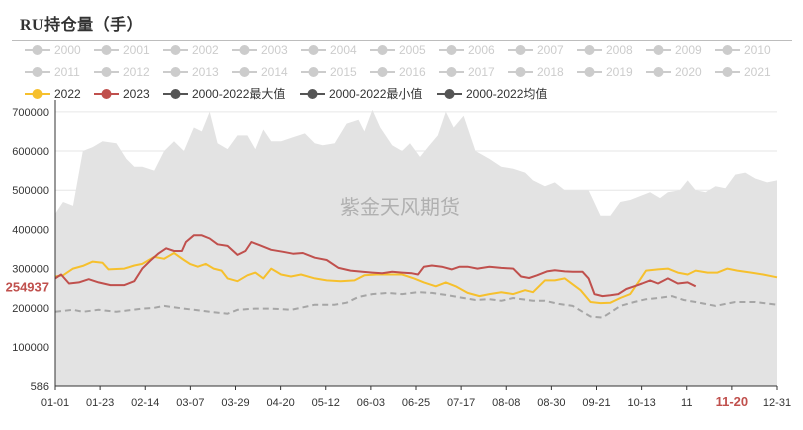 This screenshot has height=430, width=803. Describe the element at coordinates (30, 348) in the screenshot. I see `y-tick-label: 100000` at that location.